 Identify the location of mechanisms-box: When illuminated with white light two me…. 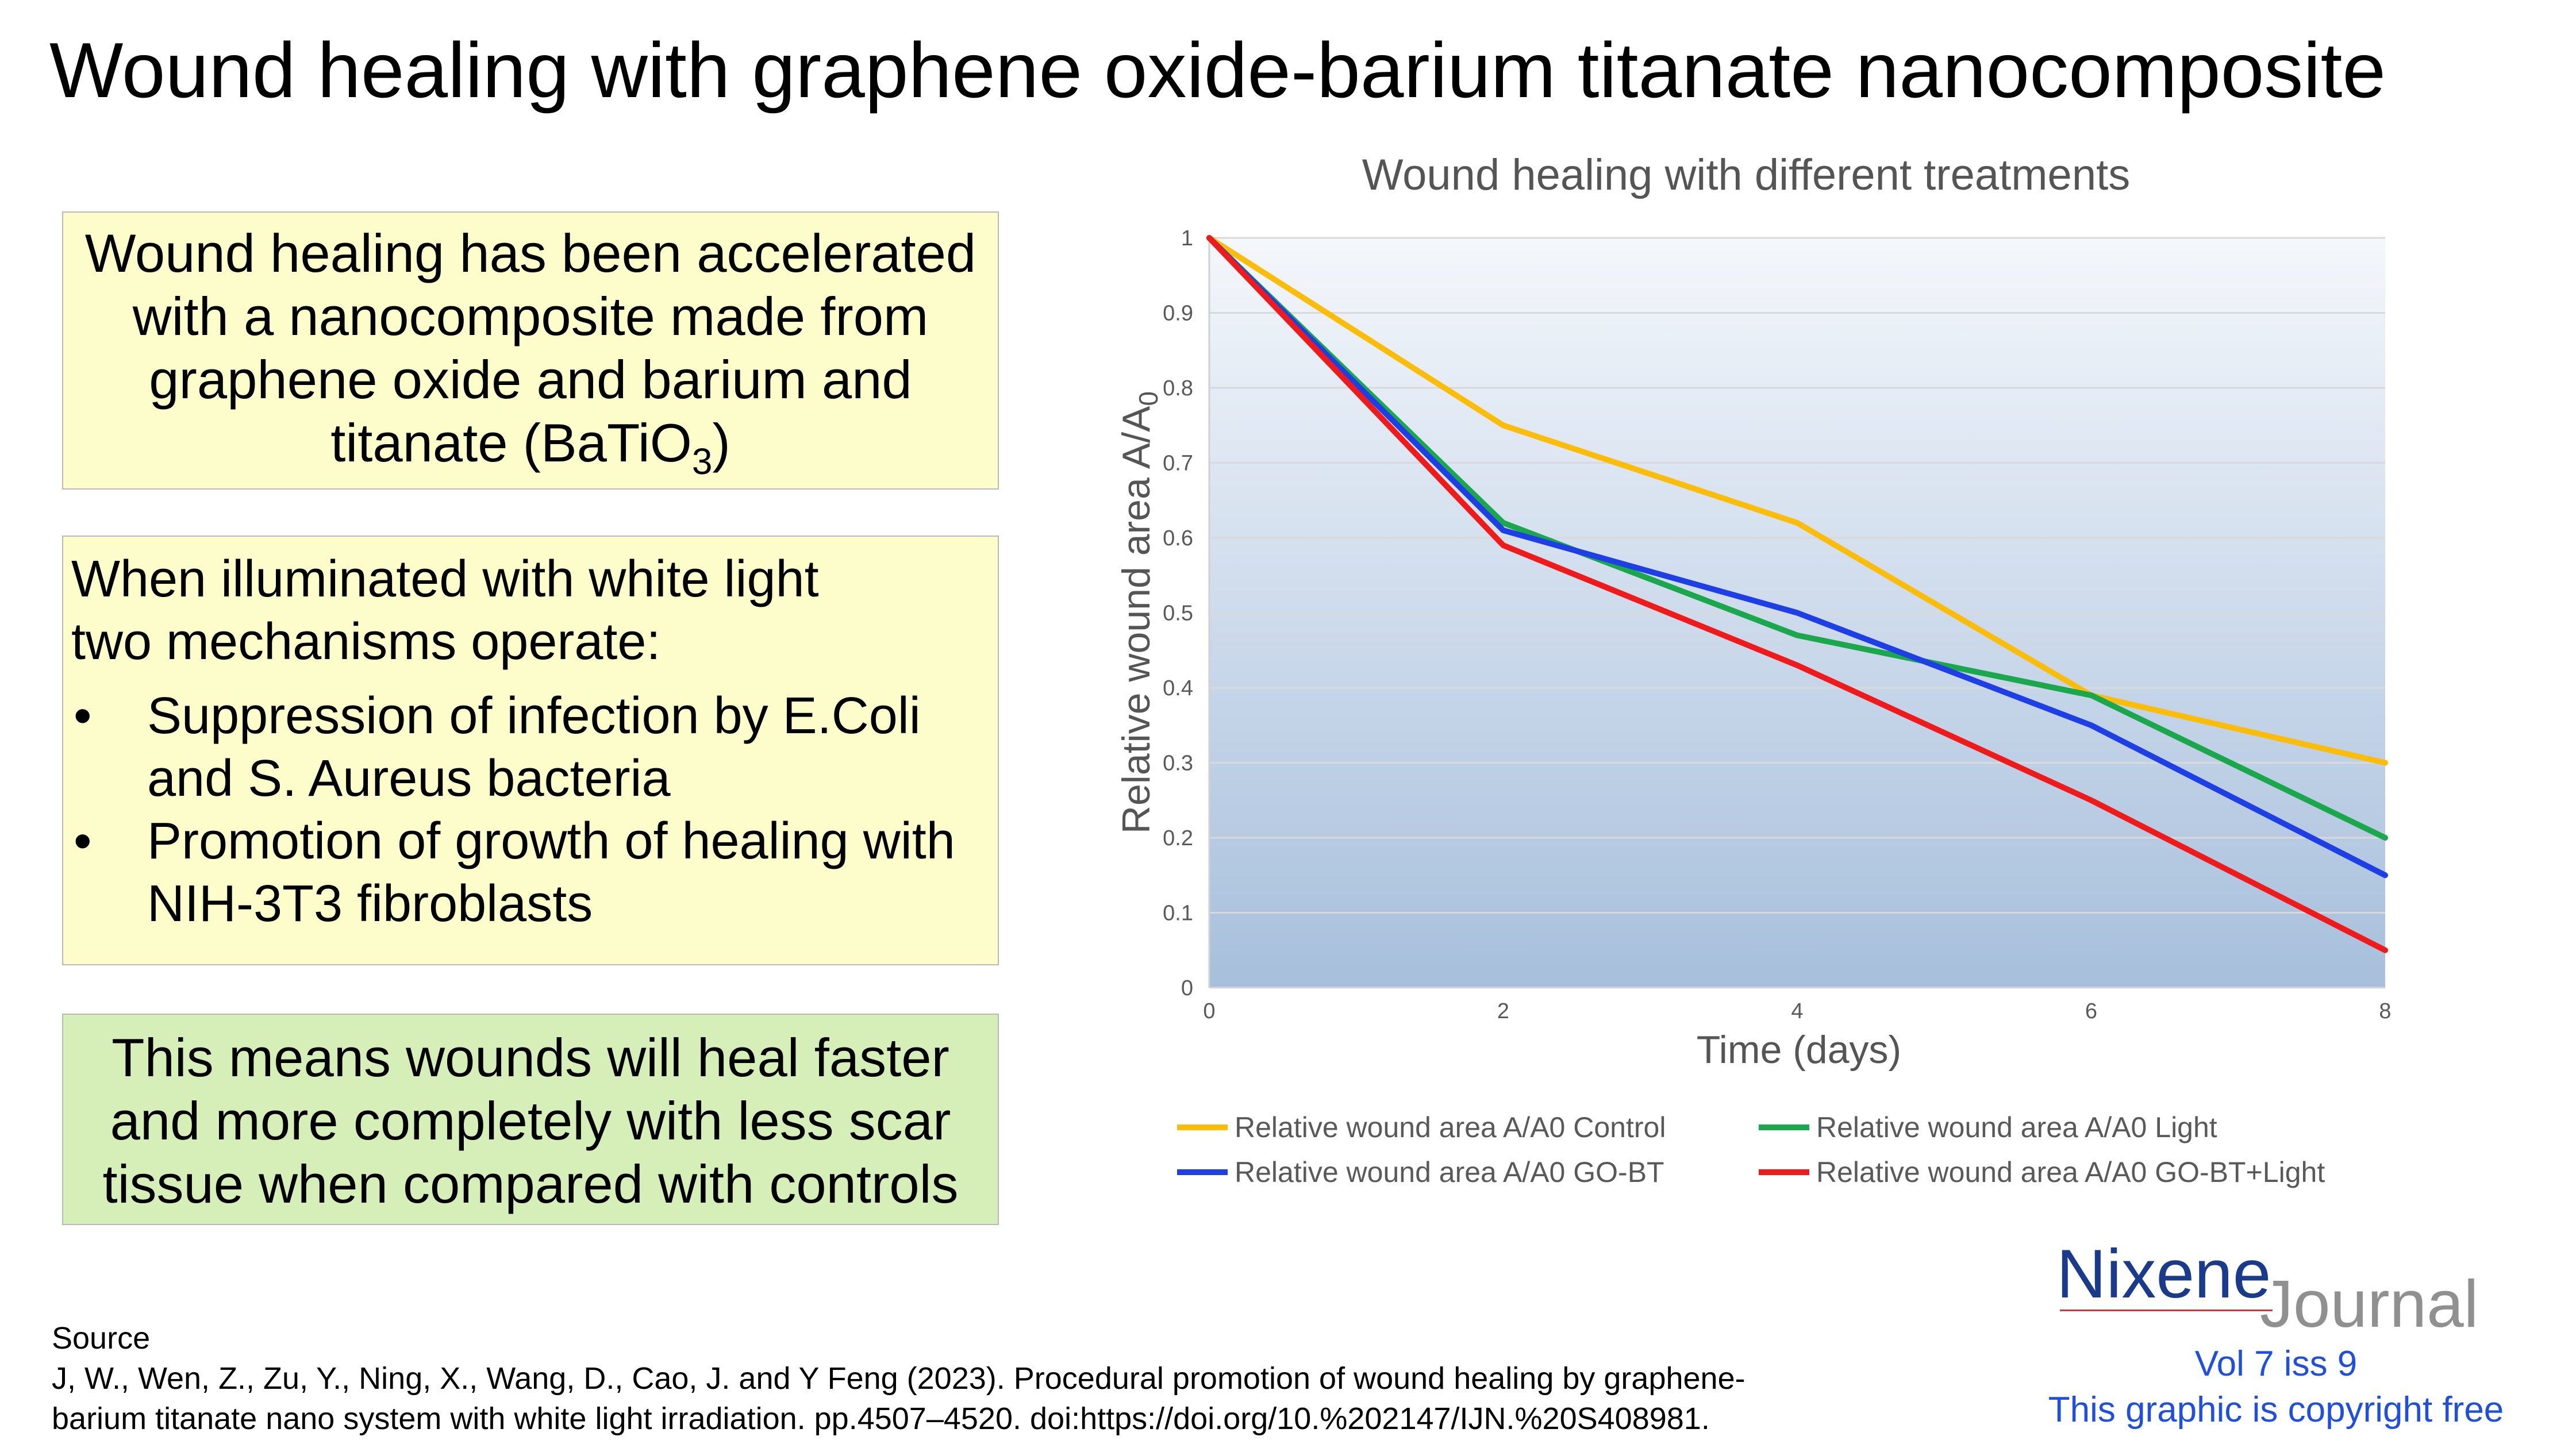
(530, 750).